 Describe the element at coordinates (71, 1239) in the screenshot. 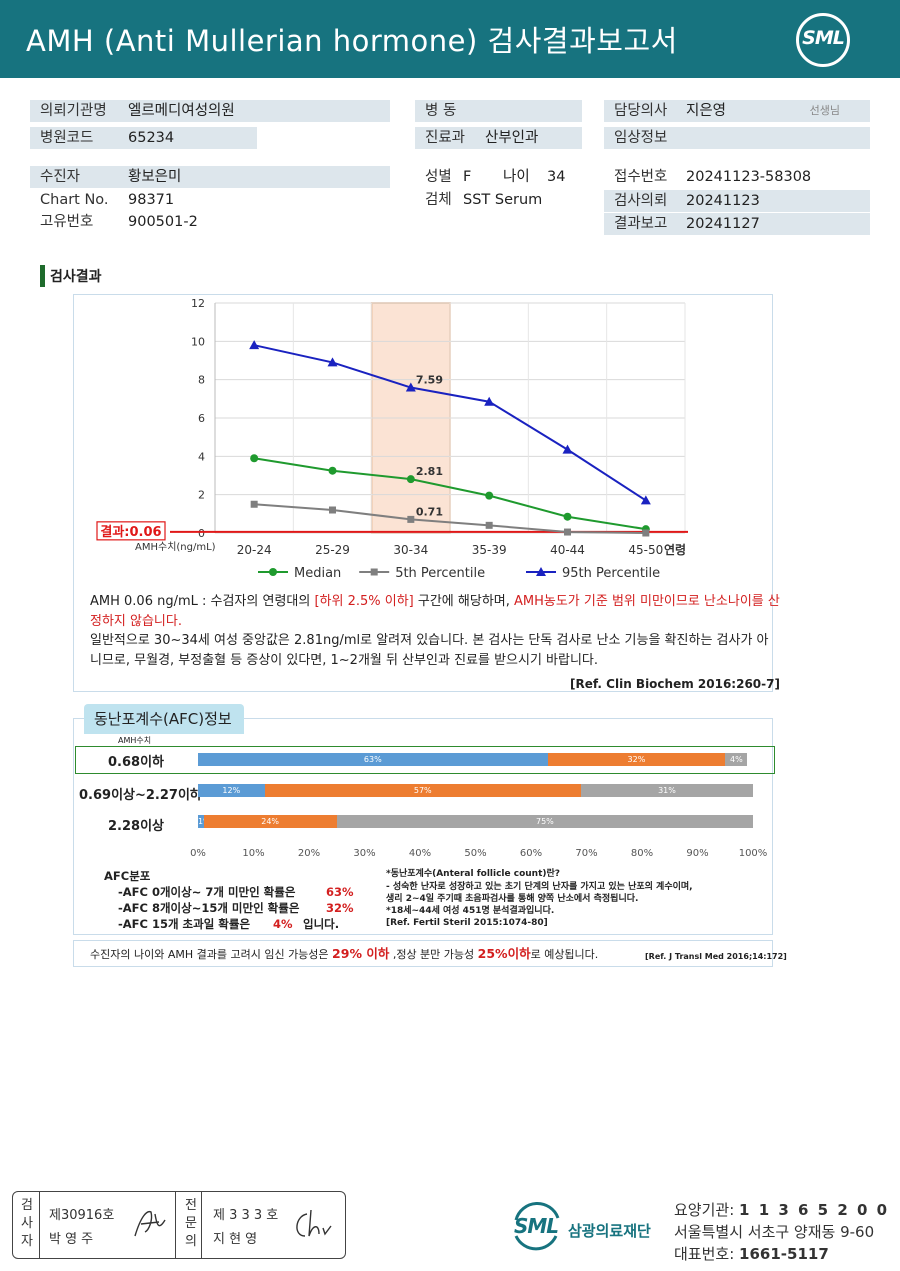

I see `tester-name: 박 영 주` at that location.